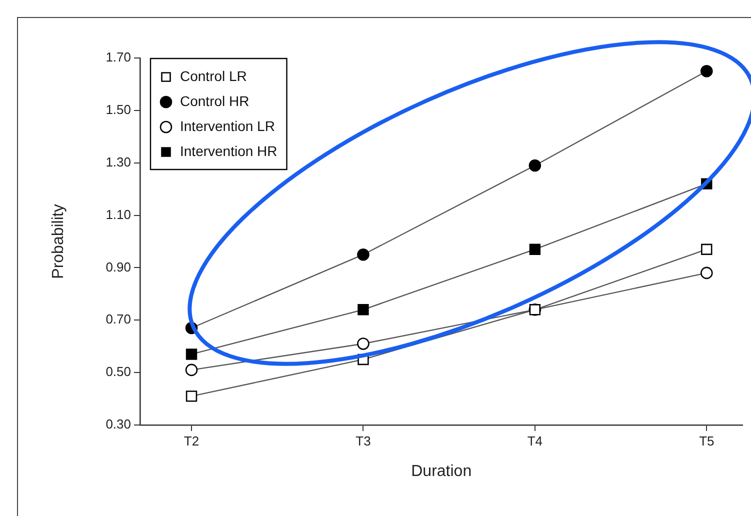  Describe the element at coordinates (192, 440) in the screenshot. I see `x-tick-label: T2` at that location.